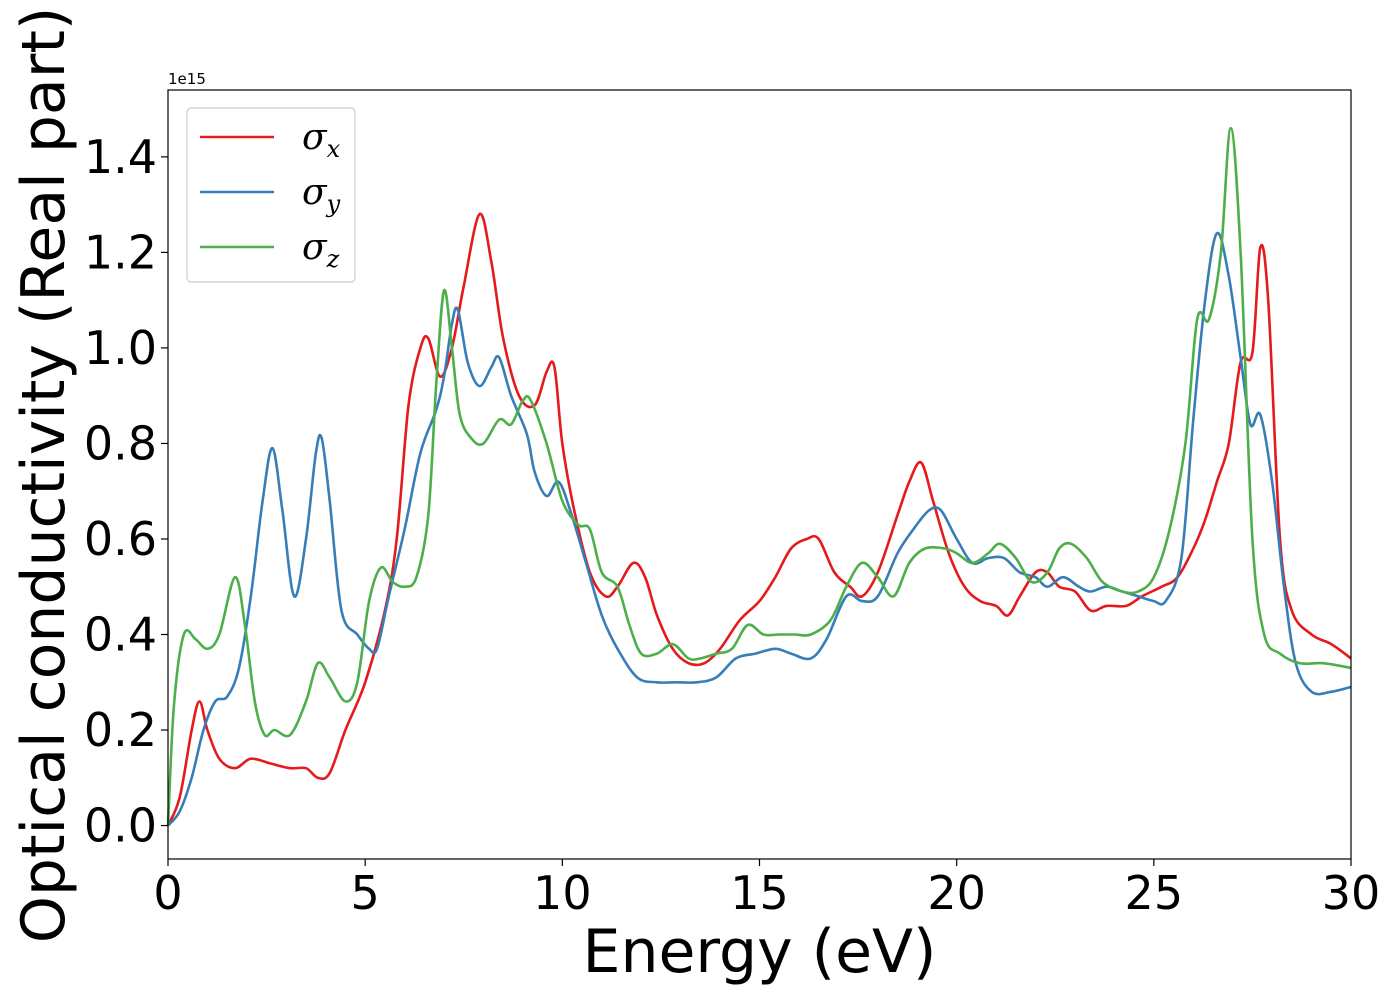 The height and width of the screenshot is (1000, 1400). What do you see at coordinates (120, 635) in the screenshot?
I see `y-tick-label: 0.4` at bounding box center [120, 635].